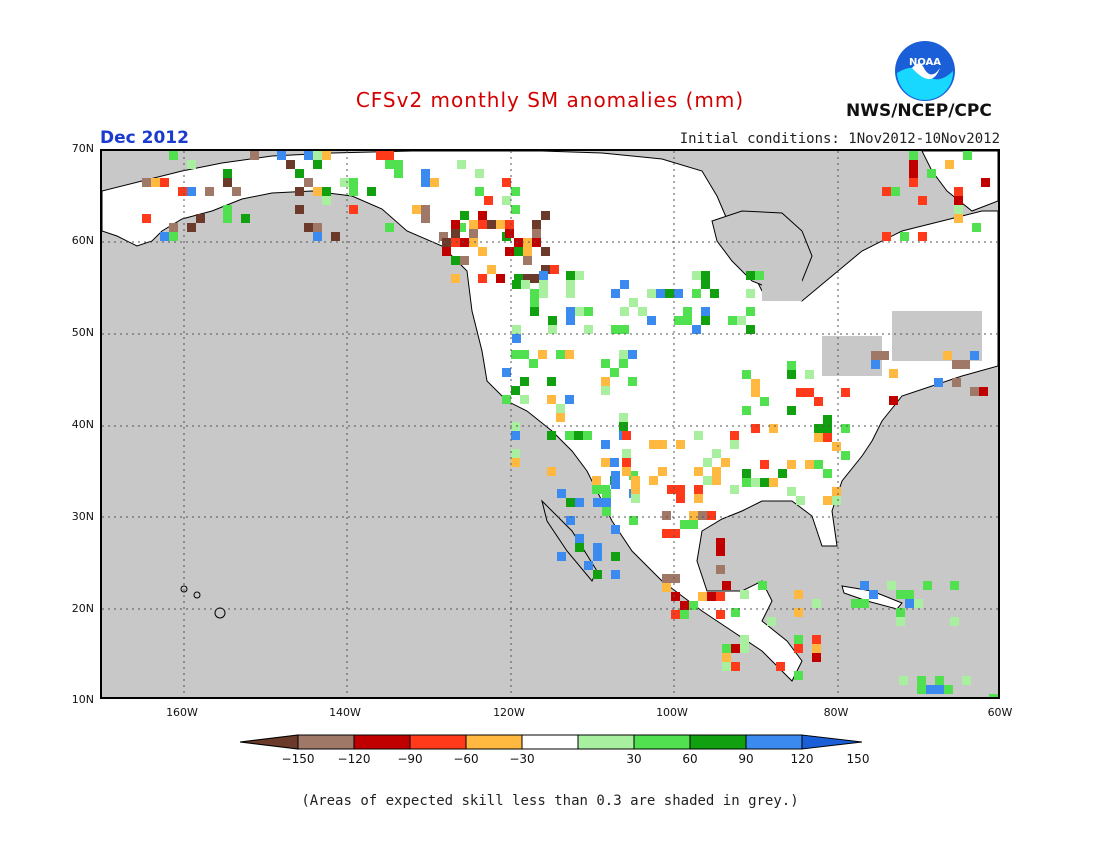 Image resolution: width=1100 pixels, height=850 pixels. What do you see at coordinates (634, 759) in the screenshot?
I see `legend-tick-label: 30` at bounding box center [634, 759].